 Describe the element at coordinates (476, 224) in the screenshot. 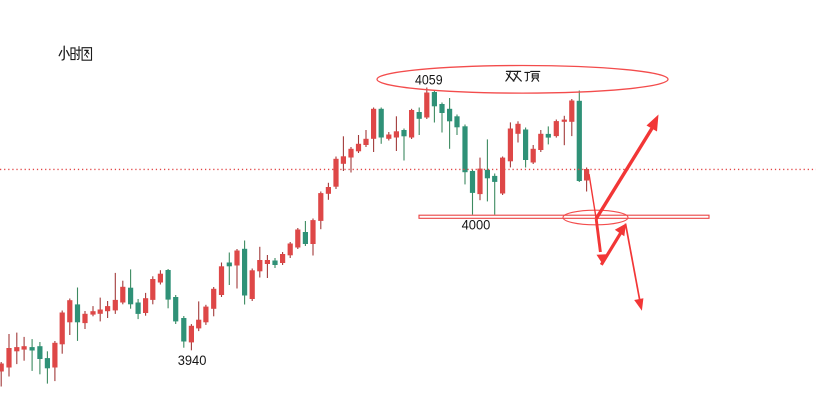

I see `svg-text: 4000` at that location.